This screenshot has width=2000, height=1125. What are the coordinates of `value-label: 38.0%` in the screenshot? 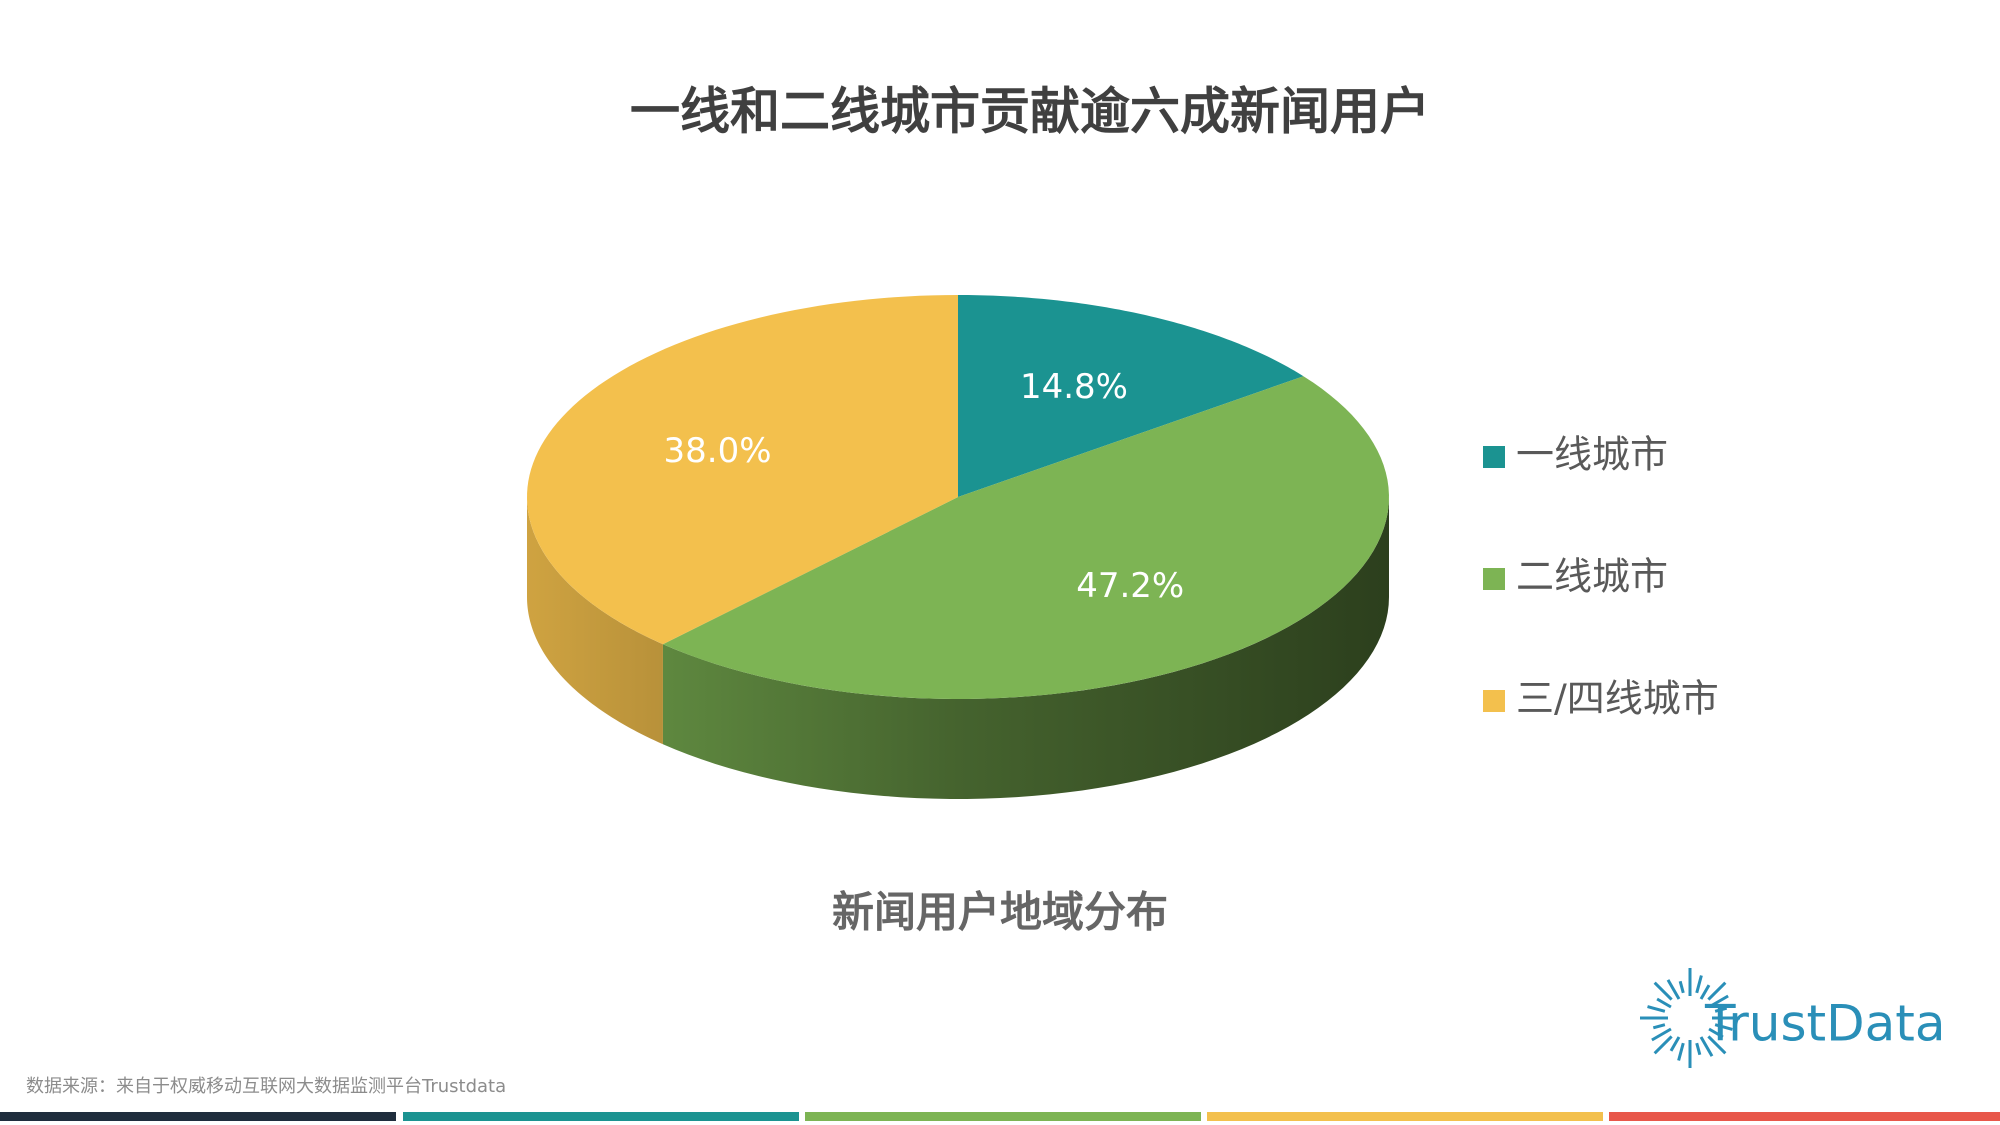 It's located at (718, 451).